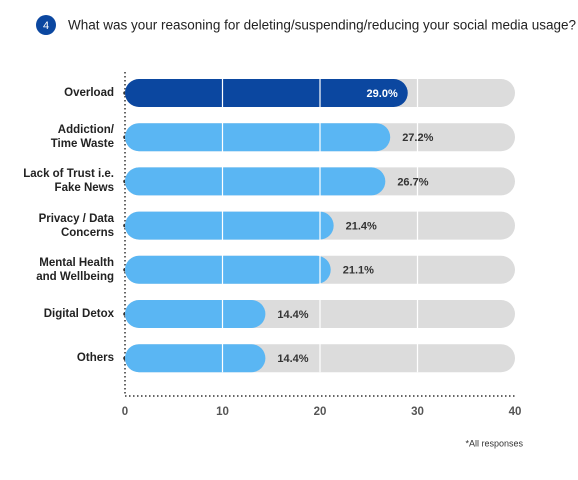 This screenshot has width=578, height=480. I want to click on x-tick-label: 40, so click(515, 412).